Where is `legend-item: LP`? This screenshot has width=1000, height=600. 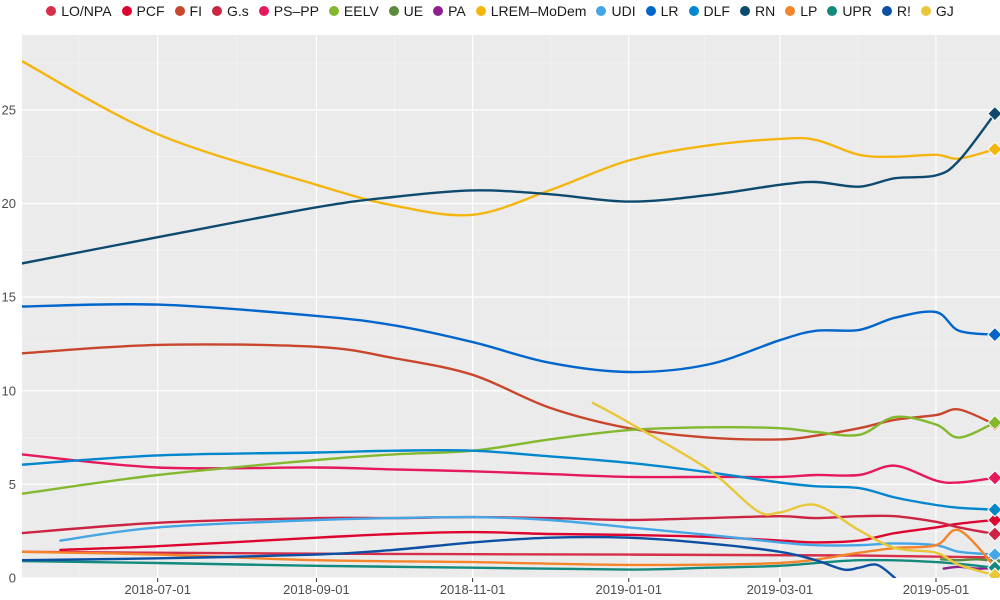 legend-item: LP is located at coordinates (801, 11).